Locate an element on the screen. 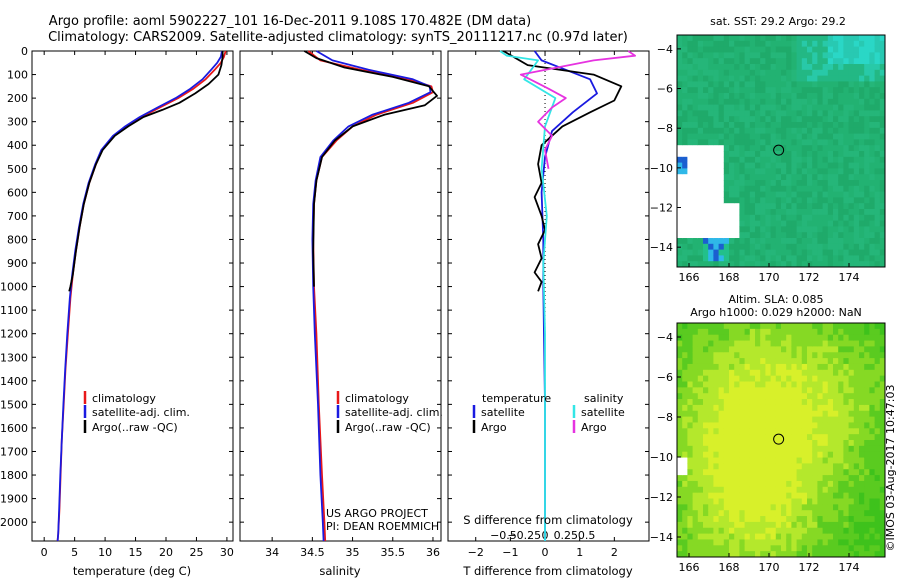  temperature-xlabel: temperature (deg C) is located at coordinates (132, 571).